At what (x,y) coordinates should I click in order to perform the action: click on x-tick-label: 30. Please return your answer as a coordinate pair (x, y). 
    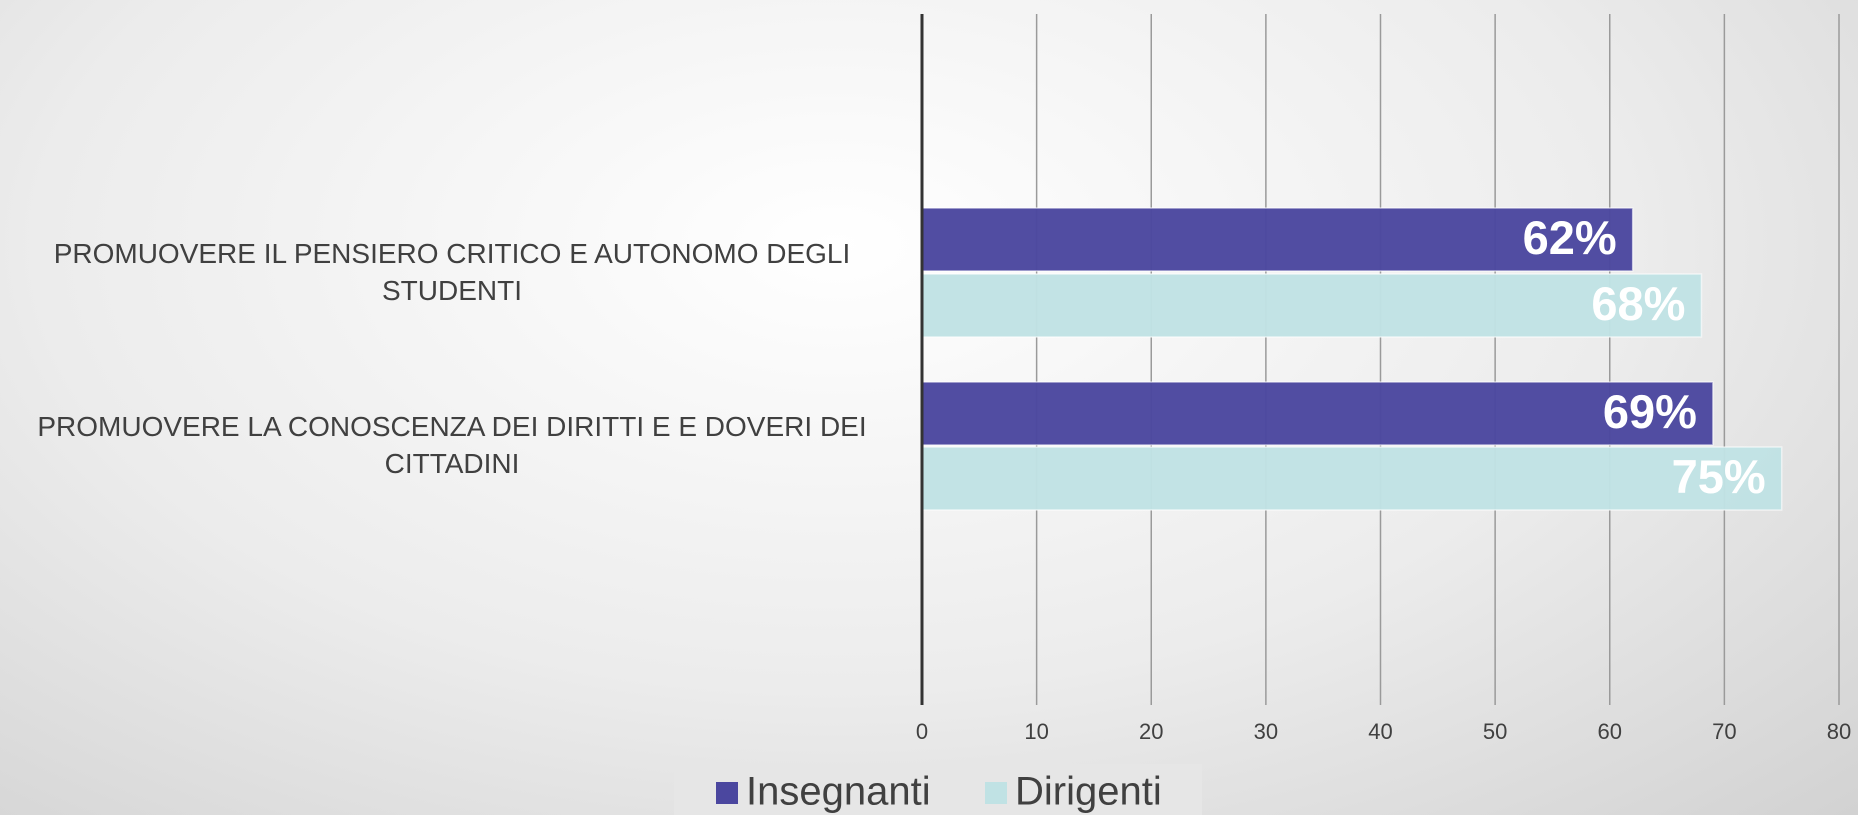
    Looking at the image, I should click on (1266, 731).